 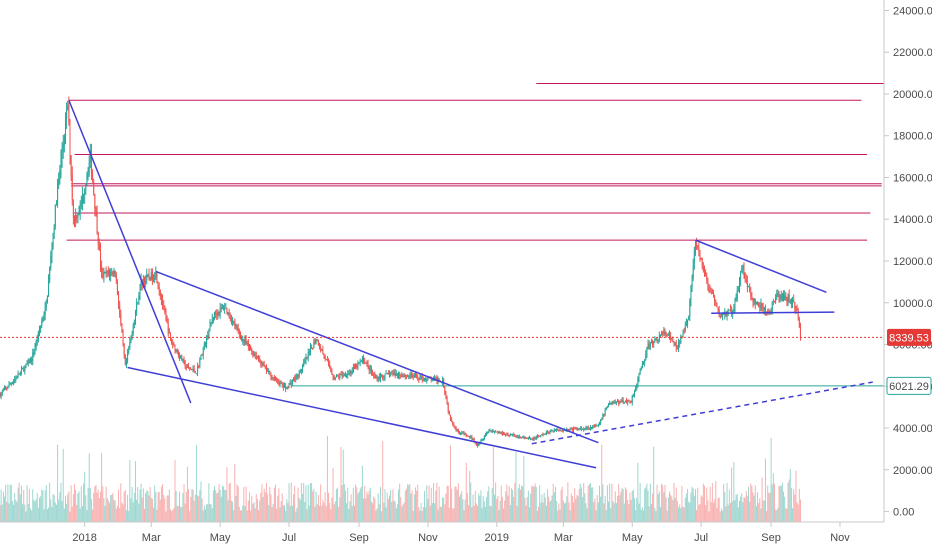 I want to click on trendline, so click(x=130, y=251).